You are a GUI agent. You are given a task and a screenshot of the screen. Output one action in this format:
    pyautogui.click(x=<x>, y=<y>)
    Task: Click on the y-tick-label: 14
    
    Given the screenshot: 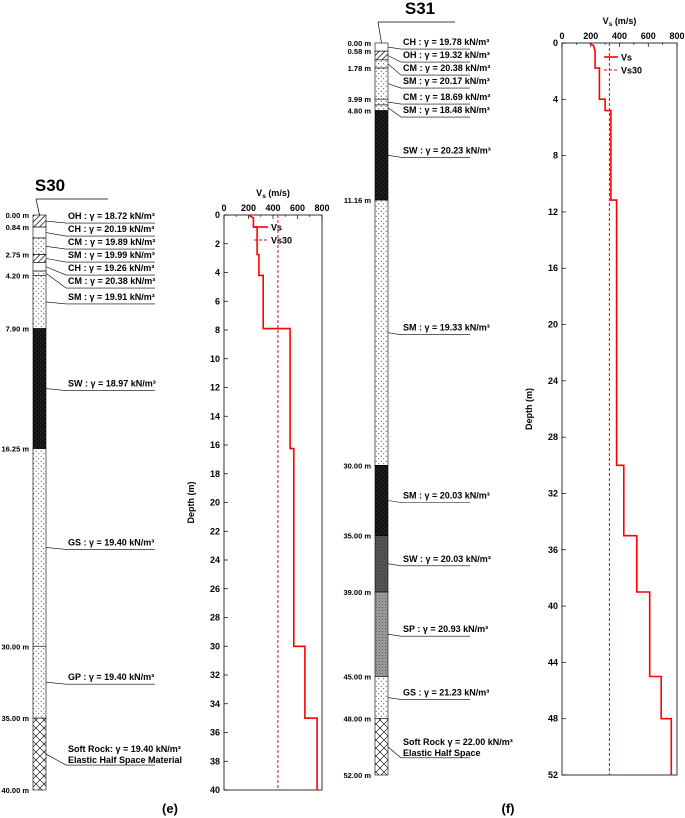 What is the action you would take?
    pyautogui.click(x=215, y=416)
    